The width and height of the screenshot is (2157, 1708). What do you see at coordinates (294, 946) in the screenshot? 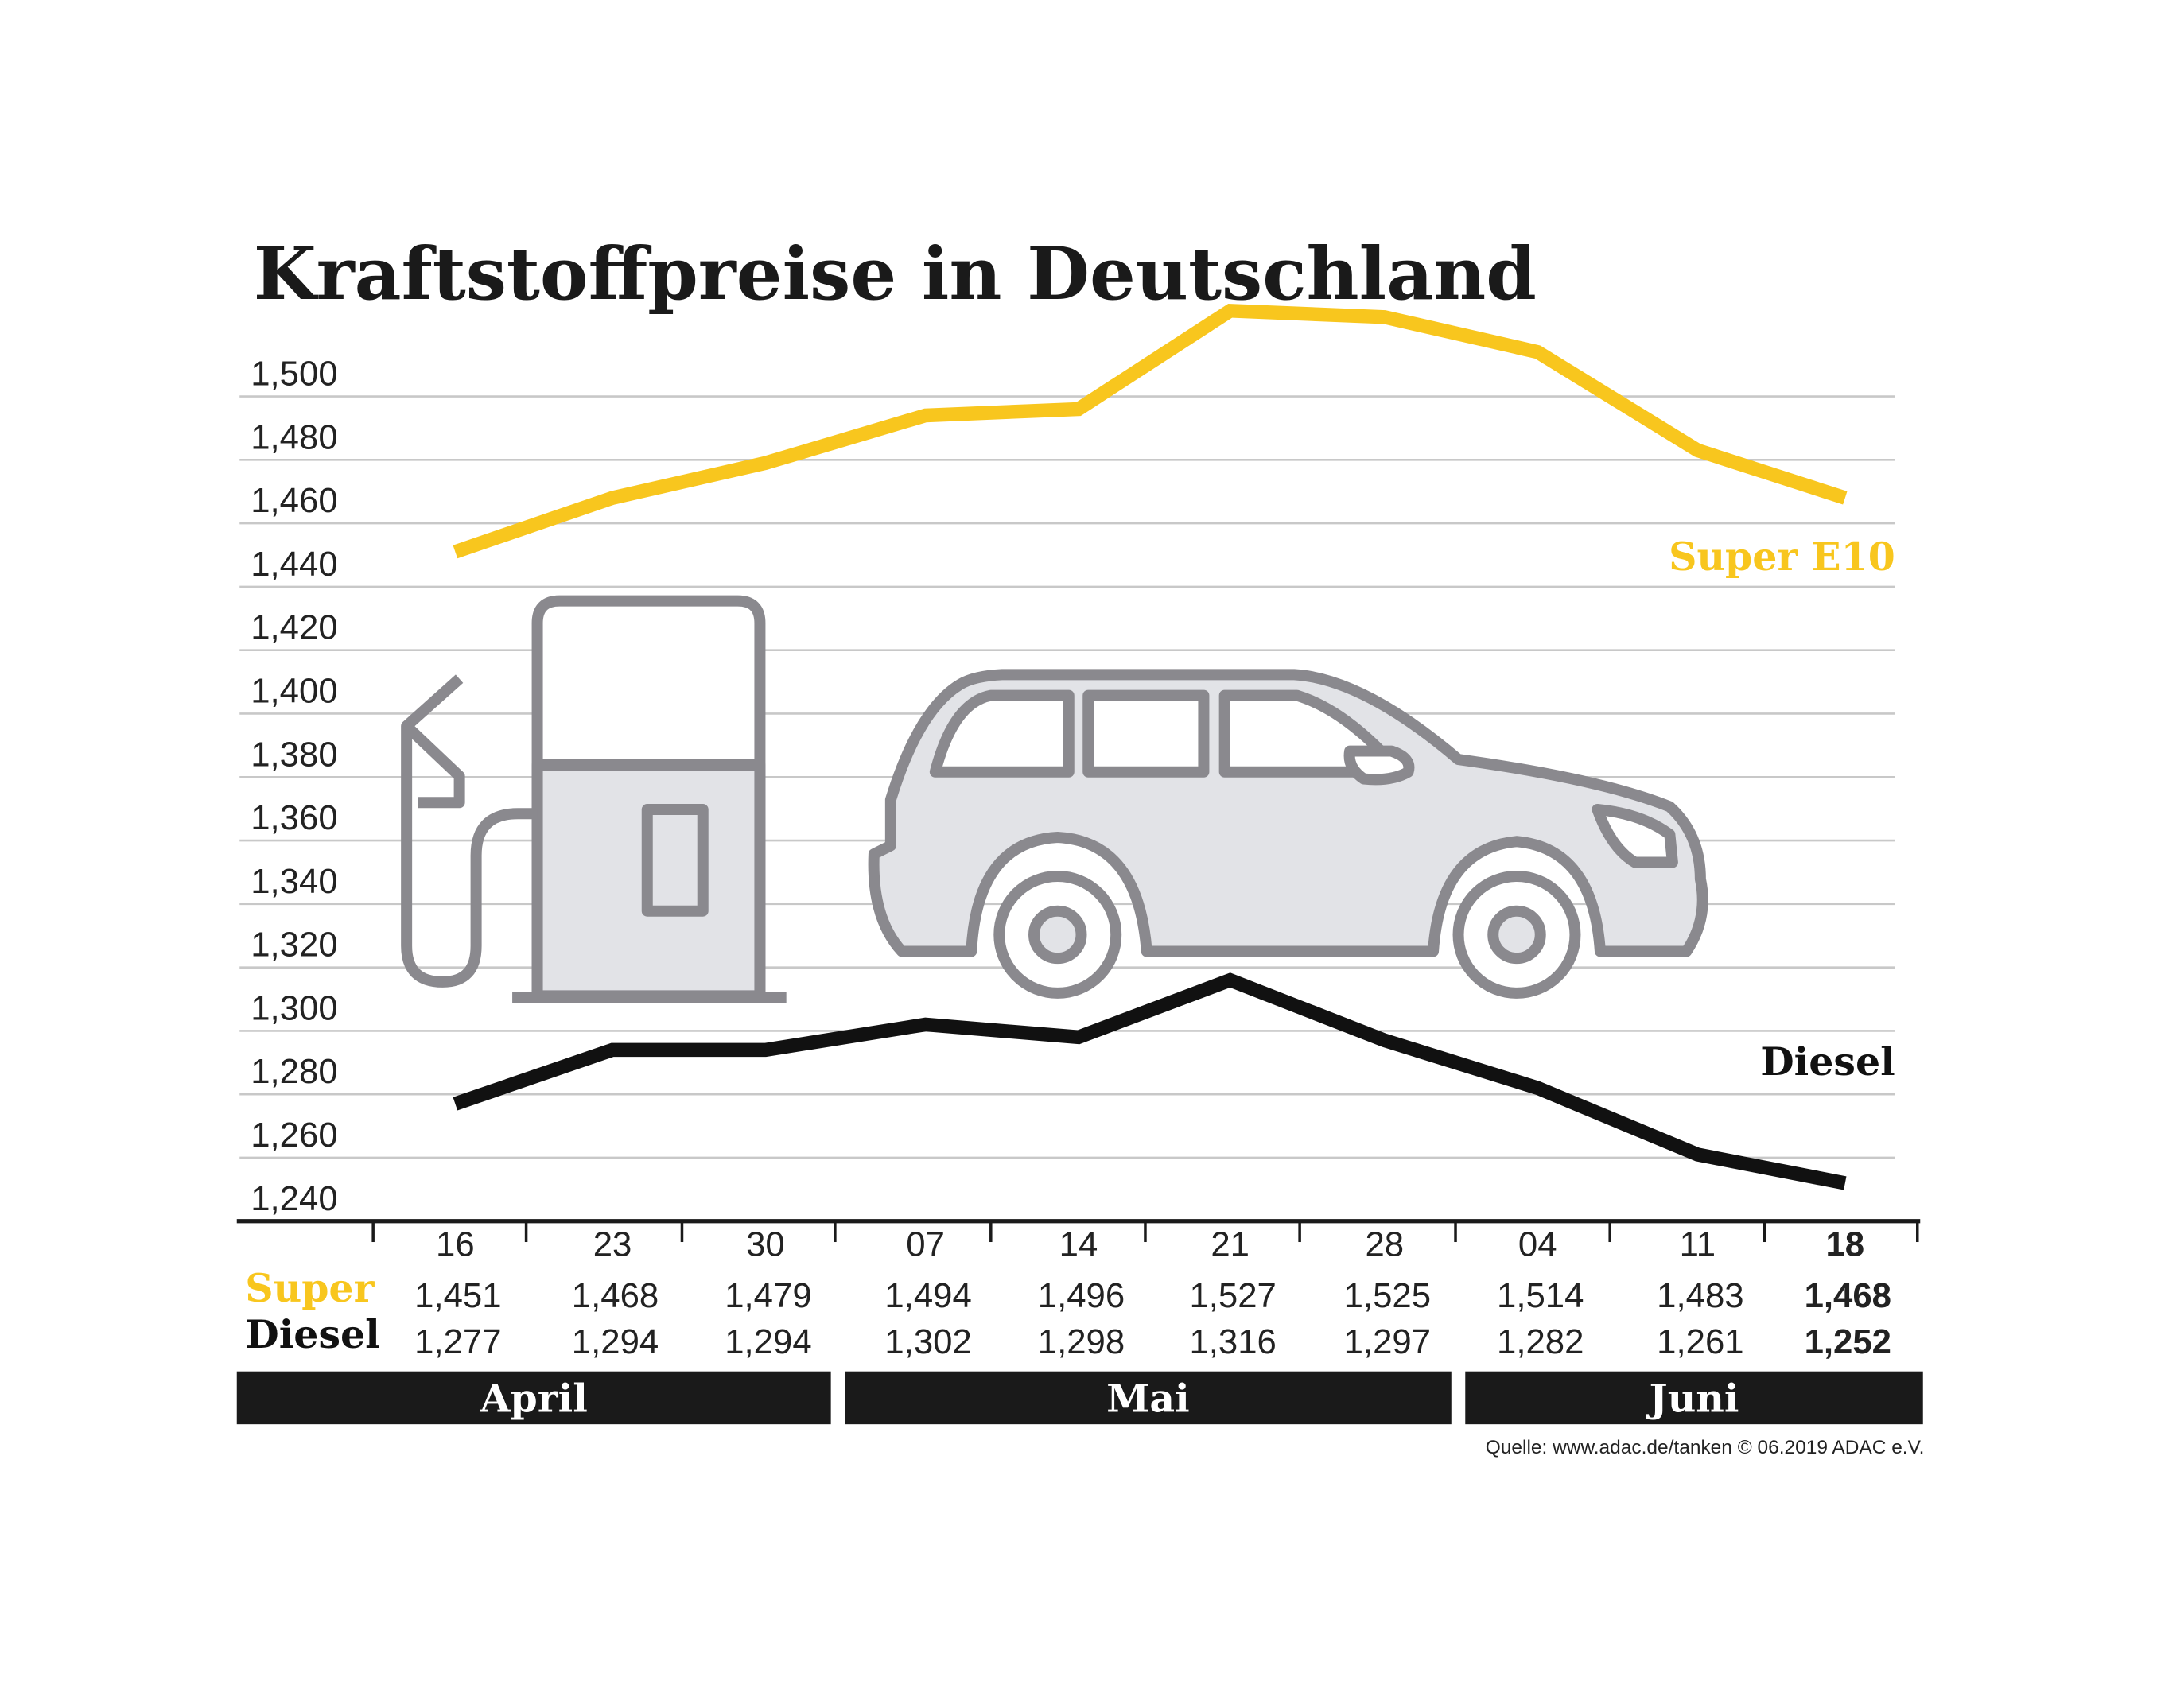
I see `y-tick-label: 1,320` at bounding box center [294, 946].